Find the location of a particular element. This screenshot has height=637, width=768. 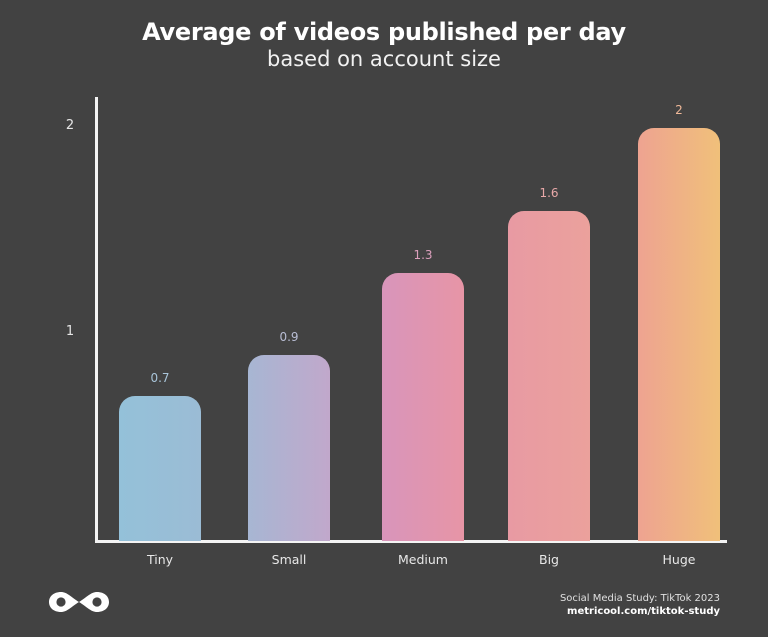

x-label-small: Small is located at coordinates (289, 559).